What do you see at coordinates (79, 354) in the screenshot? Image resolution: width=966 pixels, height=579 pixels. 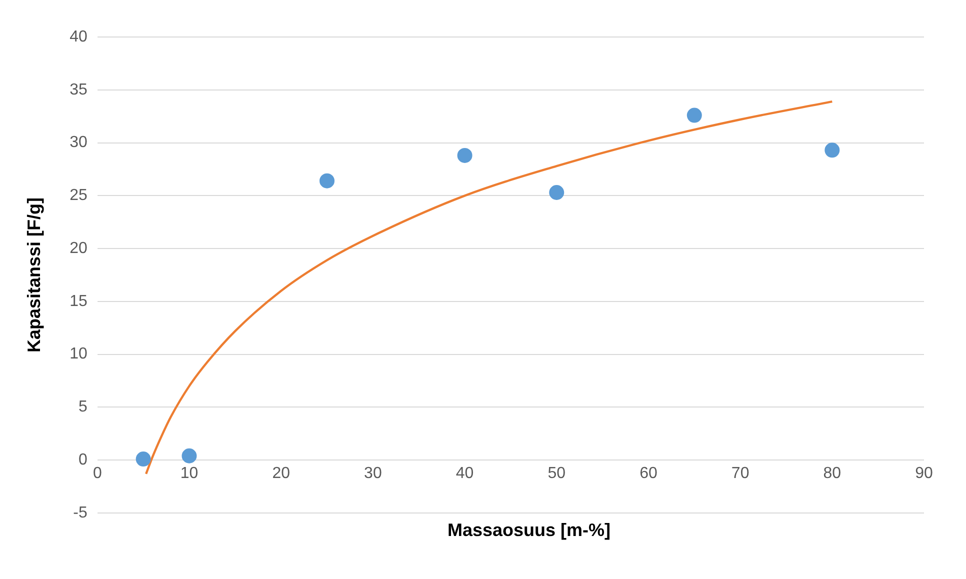 I see `y-tick-label: 10` at bounding box center [79, 354].